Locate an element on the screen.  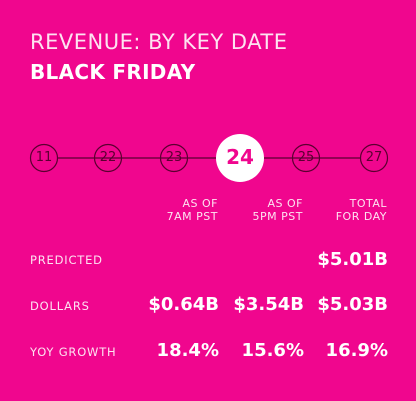
column-header-7am: AS OF 7AM PST is located at coordinates (178, 210).